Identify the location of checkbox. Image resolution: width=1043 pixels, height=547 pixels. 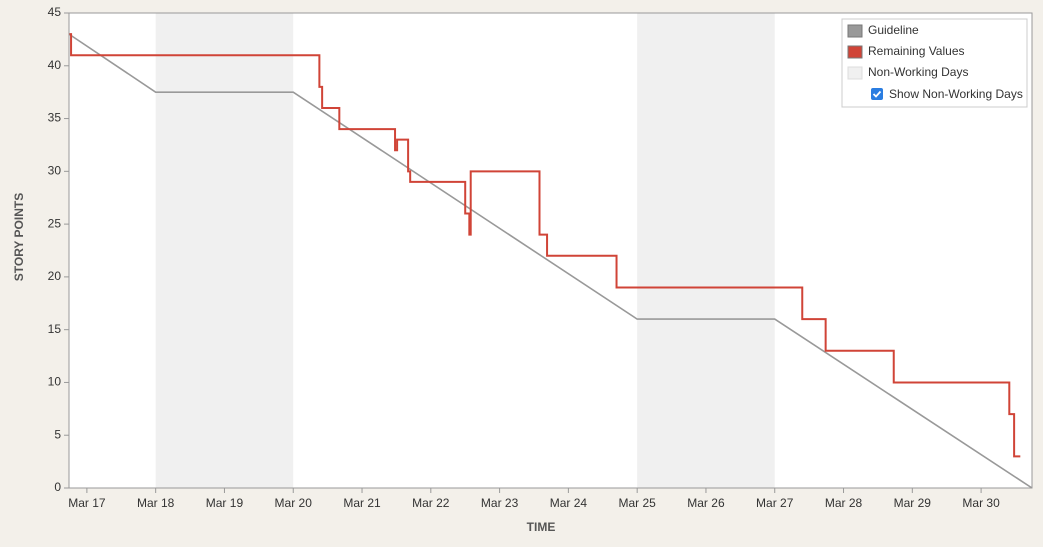
(877, 94).